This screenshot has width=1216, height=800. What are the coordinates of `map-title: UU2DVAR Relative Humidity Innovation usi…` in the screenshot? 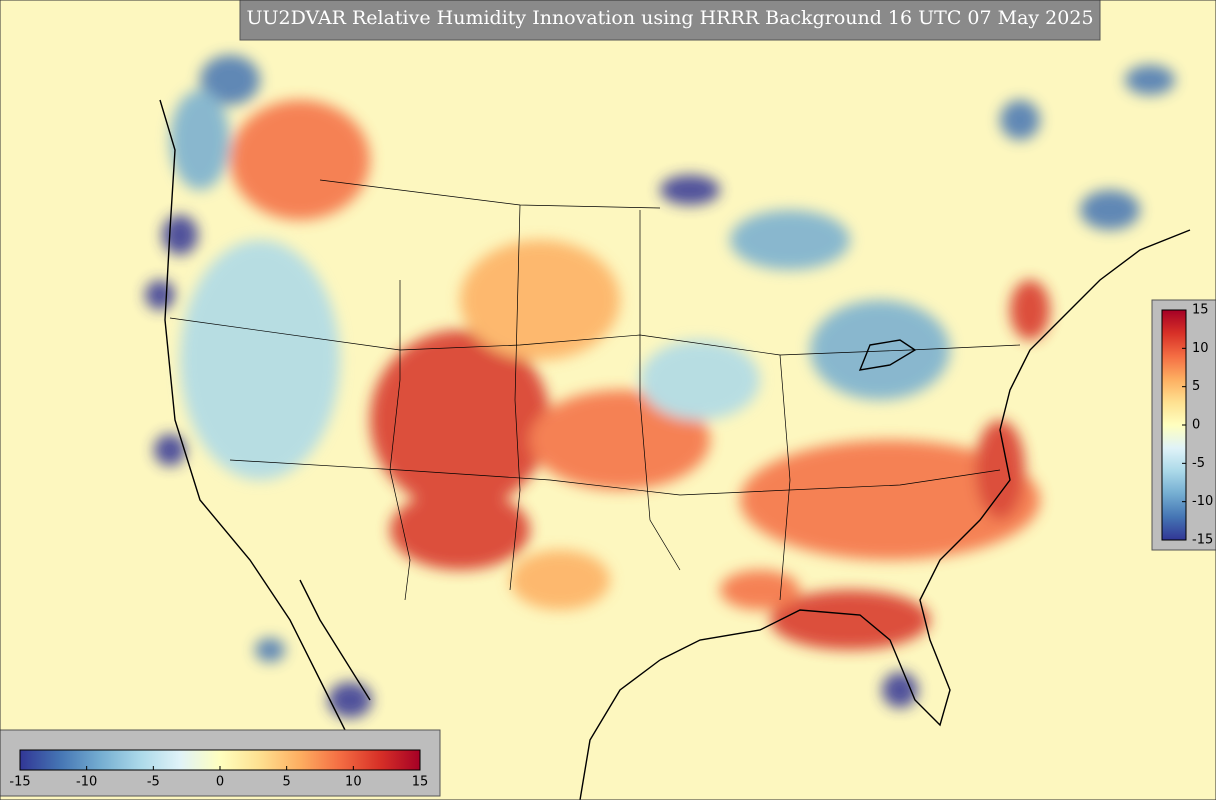 It's located at (669, 18).